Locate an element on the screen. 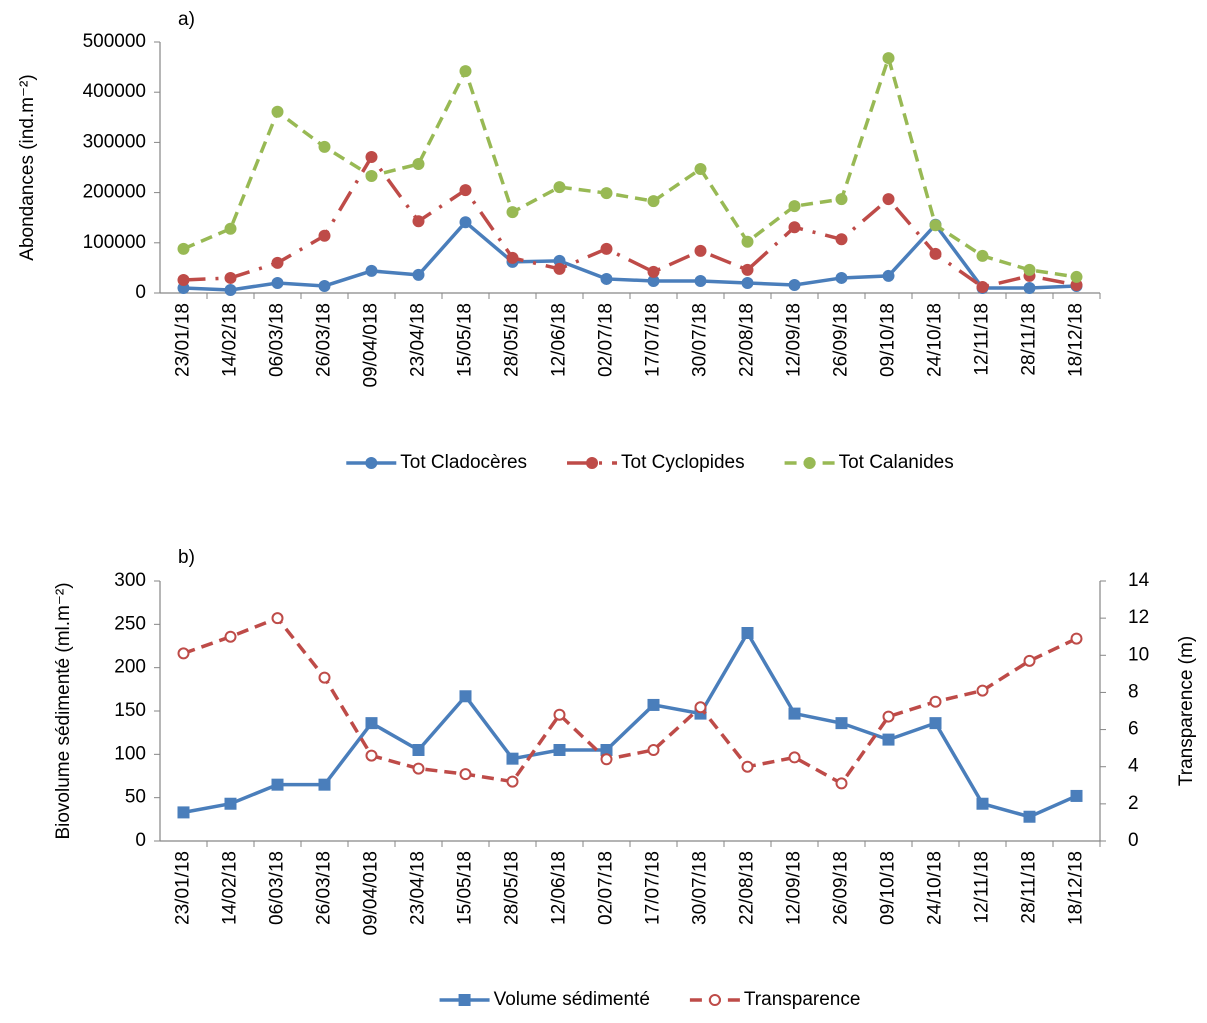  y-tick-label: 250 is located at coordinates (130, 623).